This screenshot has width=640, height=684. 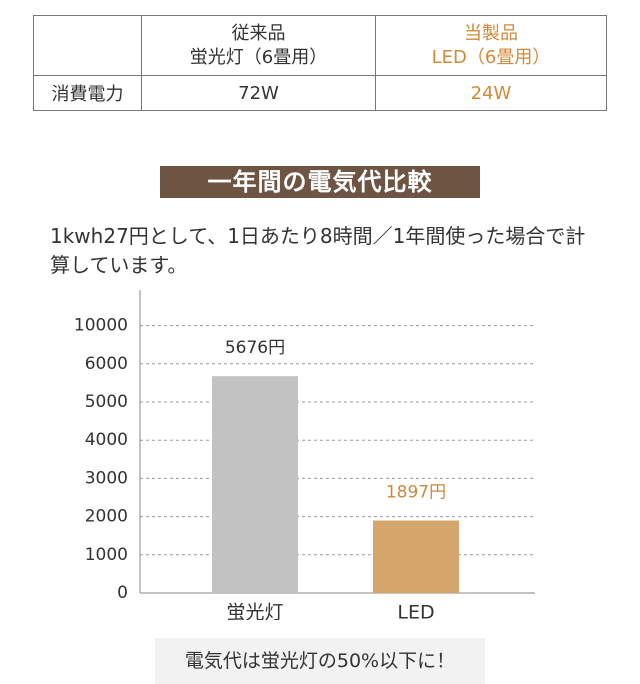 I want to click on header-line: 蛍光灯（6畳用）, so click(x=258, y=57).